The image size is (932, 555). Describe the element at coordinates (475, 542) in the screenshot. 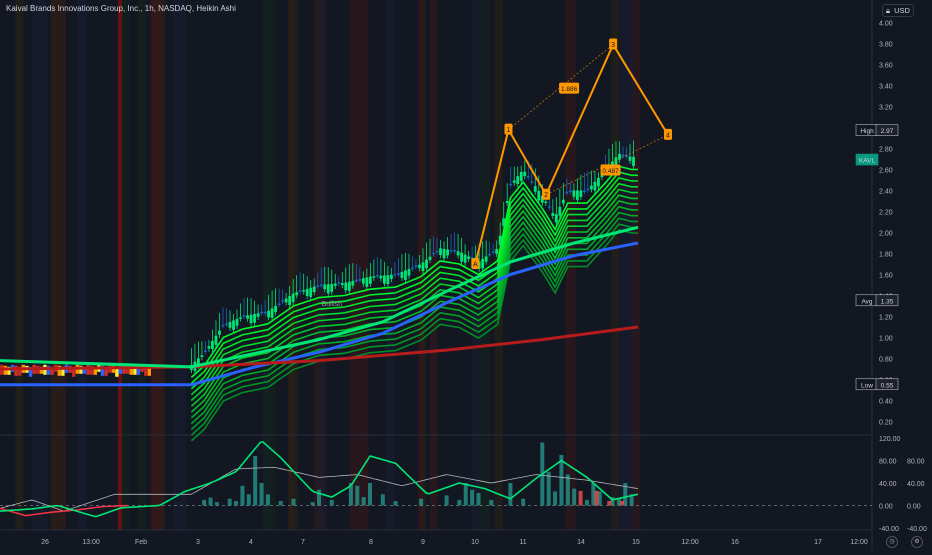

I see `time-tick-label: 10` at that location.